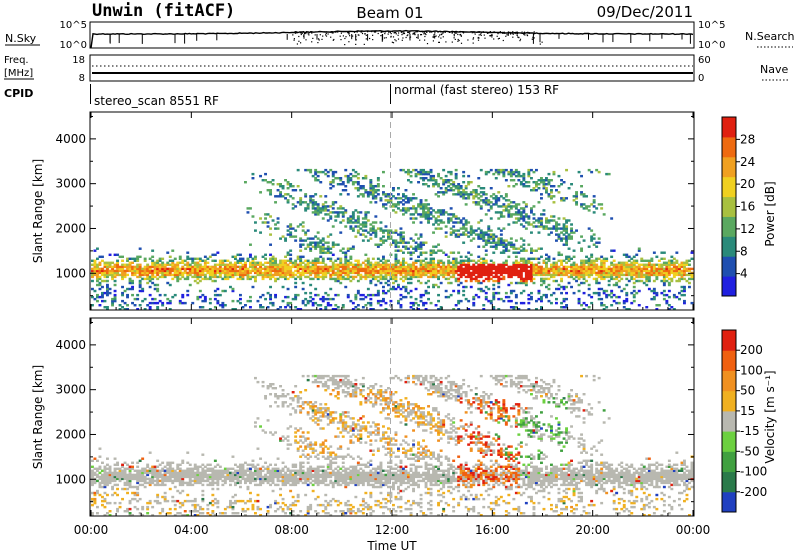 The image size is (800, 554). I want to click on y-tick-label: 3000, so click(70, 184).